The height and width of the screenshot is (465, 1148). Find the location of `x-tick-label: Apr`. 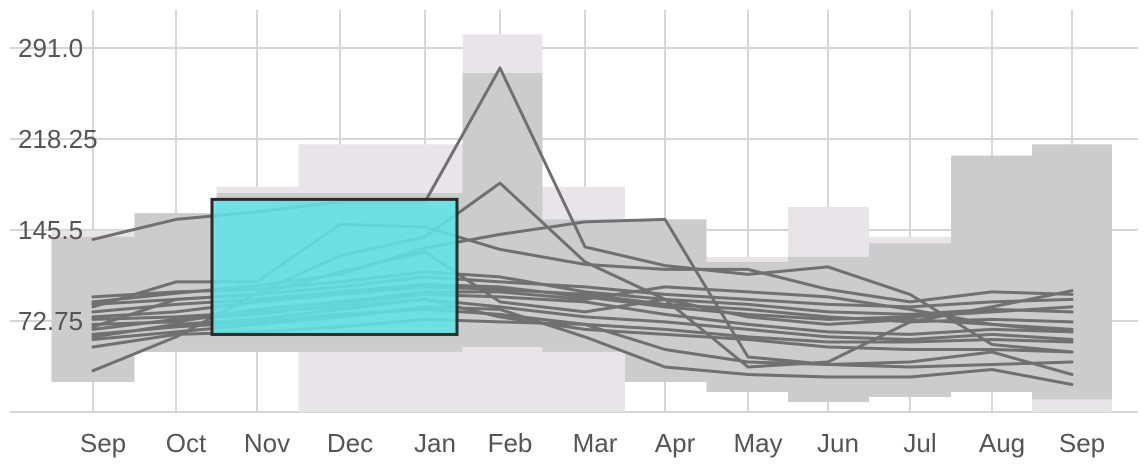

x-tick-label: Apr is located at coordinates (675, 443).